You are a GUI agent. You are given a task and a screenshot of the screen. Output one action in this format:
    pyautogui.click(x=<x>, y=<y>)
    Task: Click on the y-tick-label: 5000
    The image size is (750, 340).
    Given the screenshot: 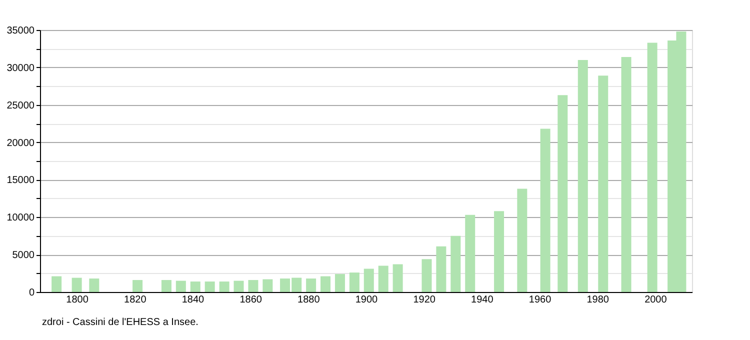 What is the action you would take?
    pyautogui.click(x=23, y=256)
    